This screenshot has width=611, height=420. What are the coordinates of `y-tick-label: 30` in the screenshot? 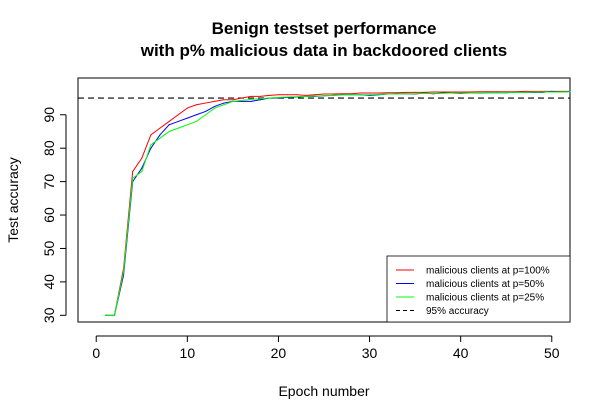 It's located at (49, 315).